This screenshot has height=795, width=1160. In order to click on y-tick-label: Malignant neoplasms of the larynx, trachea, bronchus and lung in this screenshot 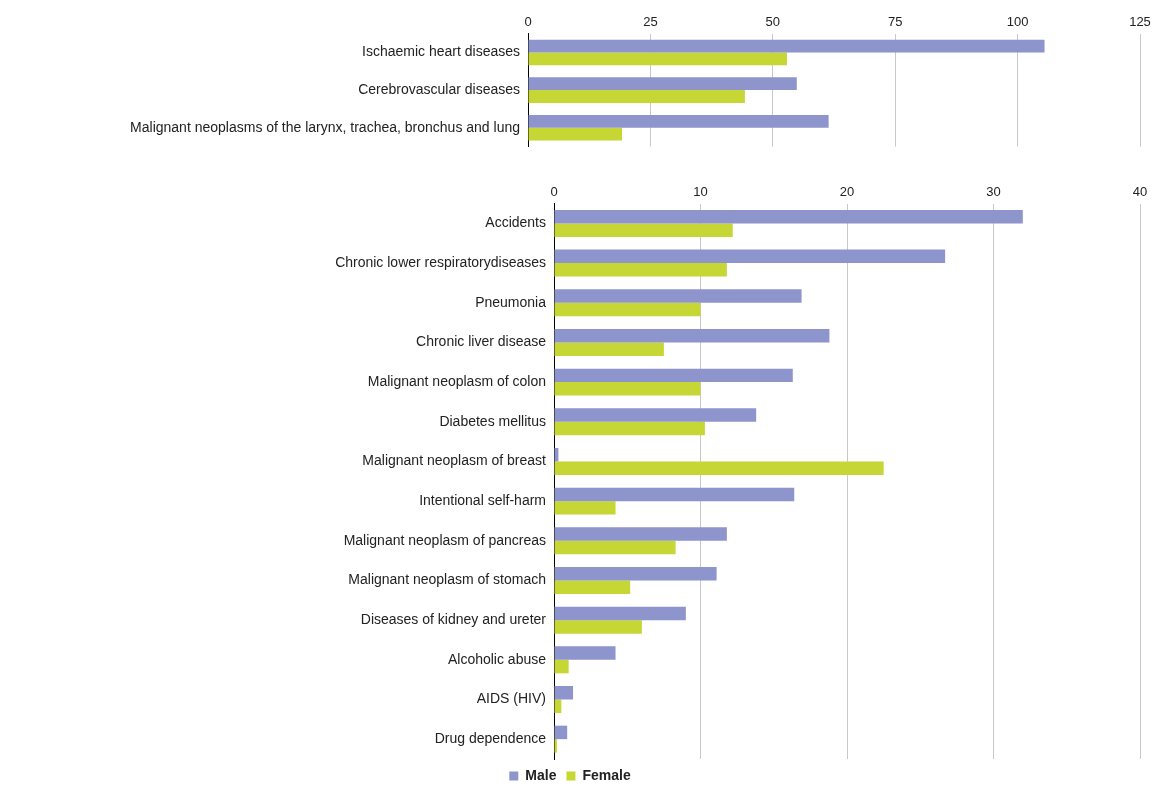, I will do `click(325, 126)`.